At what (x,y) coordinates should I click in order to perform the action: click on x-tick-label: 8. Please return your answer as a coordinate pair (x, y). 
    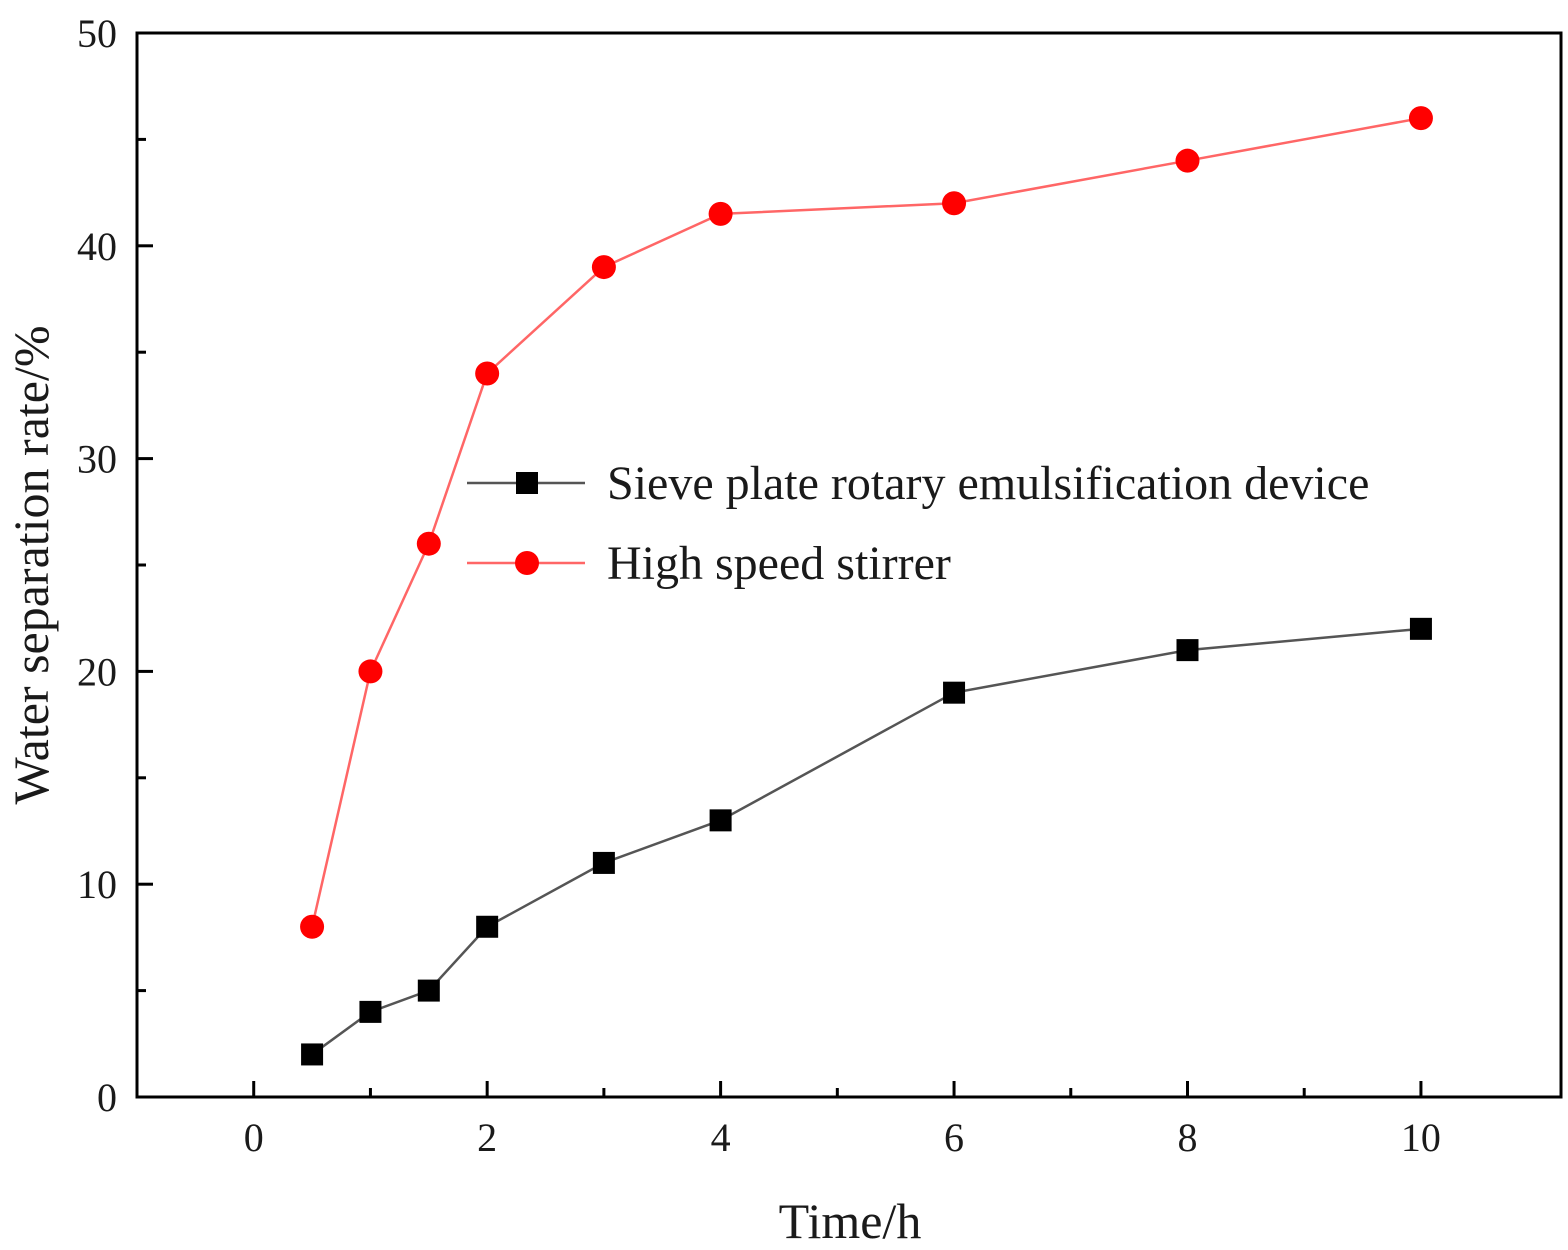
    Looking at the image, I should click on (1187, 1137).